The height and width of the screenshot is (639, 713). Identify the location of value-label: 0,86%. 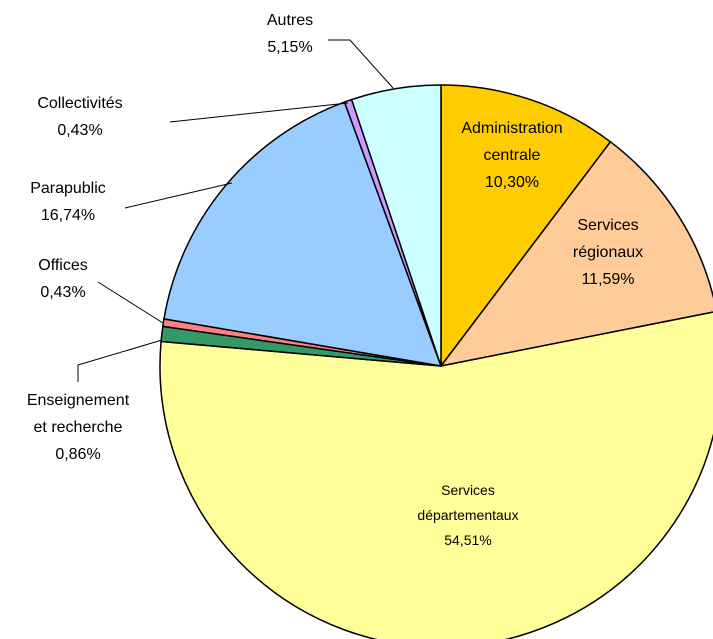
(77, 454).